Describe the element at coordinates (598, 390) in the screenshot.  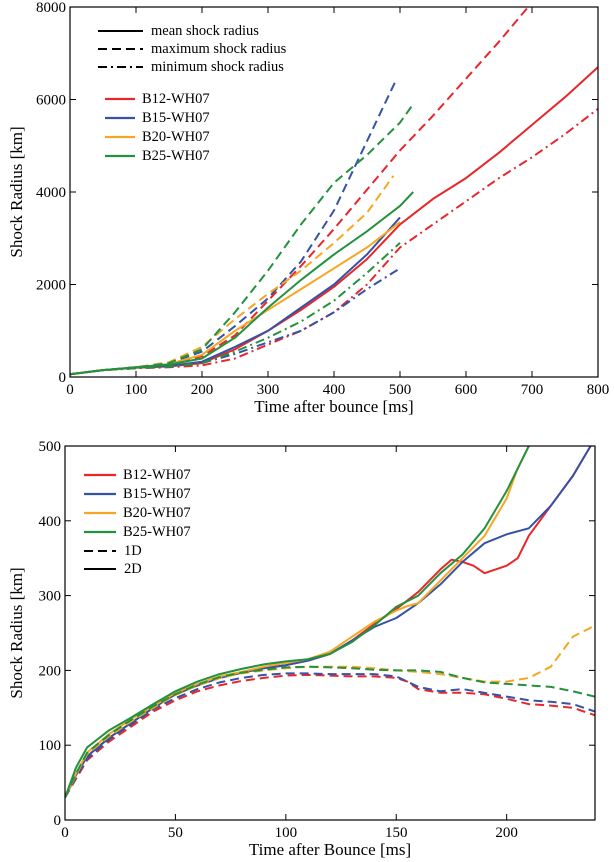
I see `x-tick-label: 800` at that location.